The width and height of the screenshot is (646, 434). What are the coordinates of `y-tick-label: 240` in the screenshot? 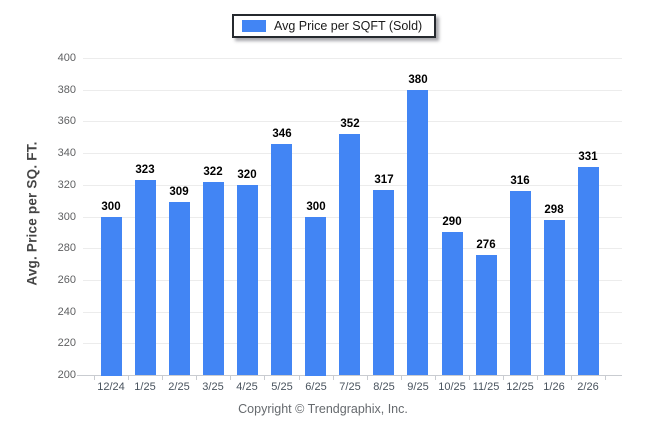 It's located at (66, 312).